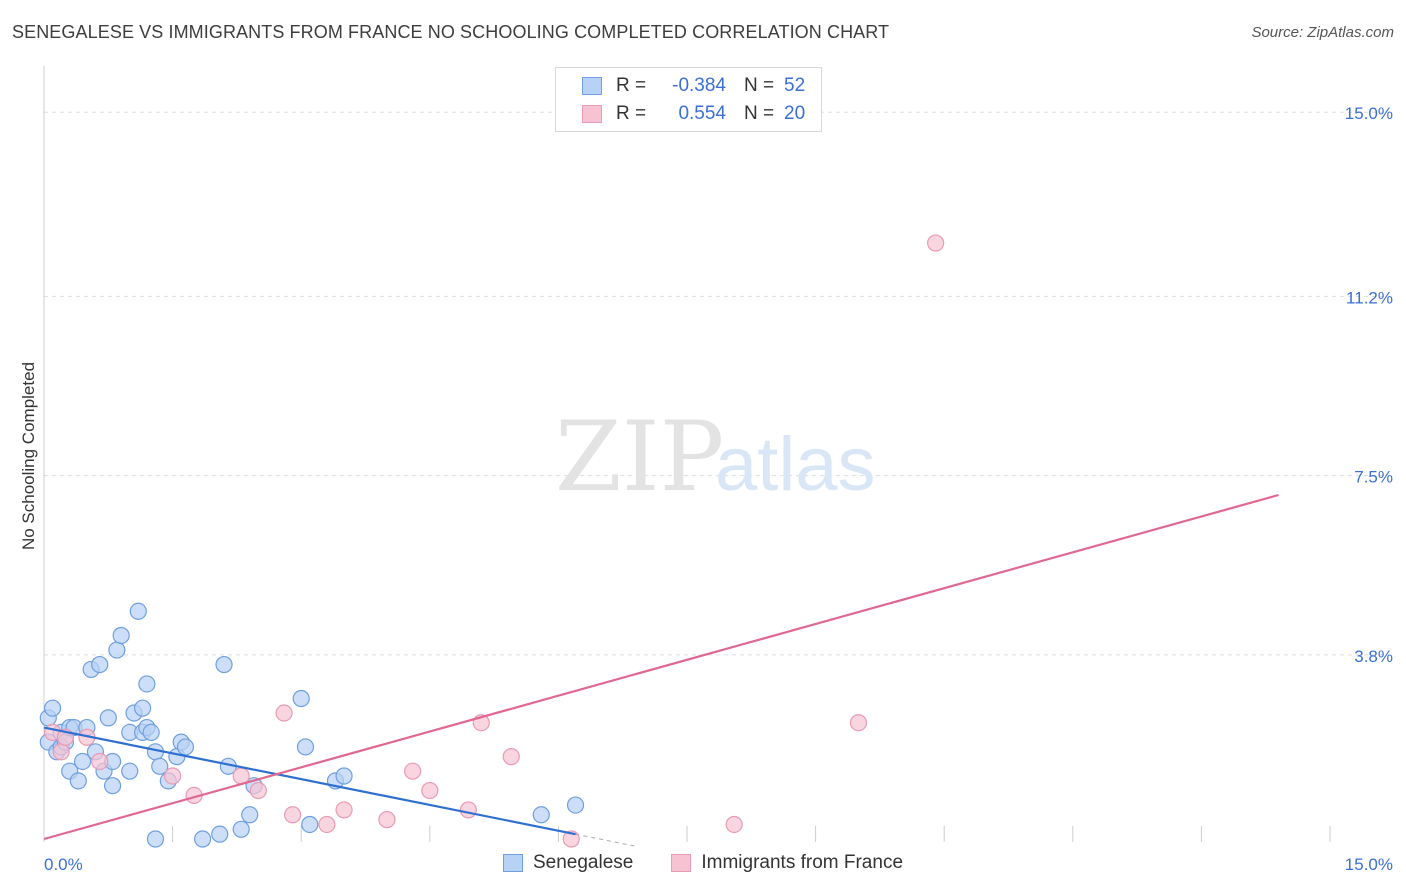  I want to click on legend-n-value: 52, so click(795, 85).